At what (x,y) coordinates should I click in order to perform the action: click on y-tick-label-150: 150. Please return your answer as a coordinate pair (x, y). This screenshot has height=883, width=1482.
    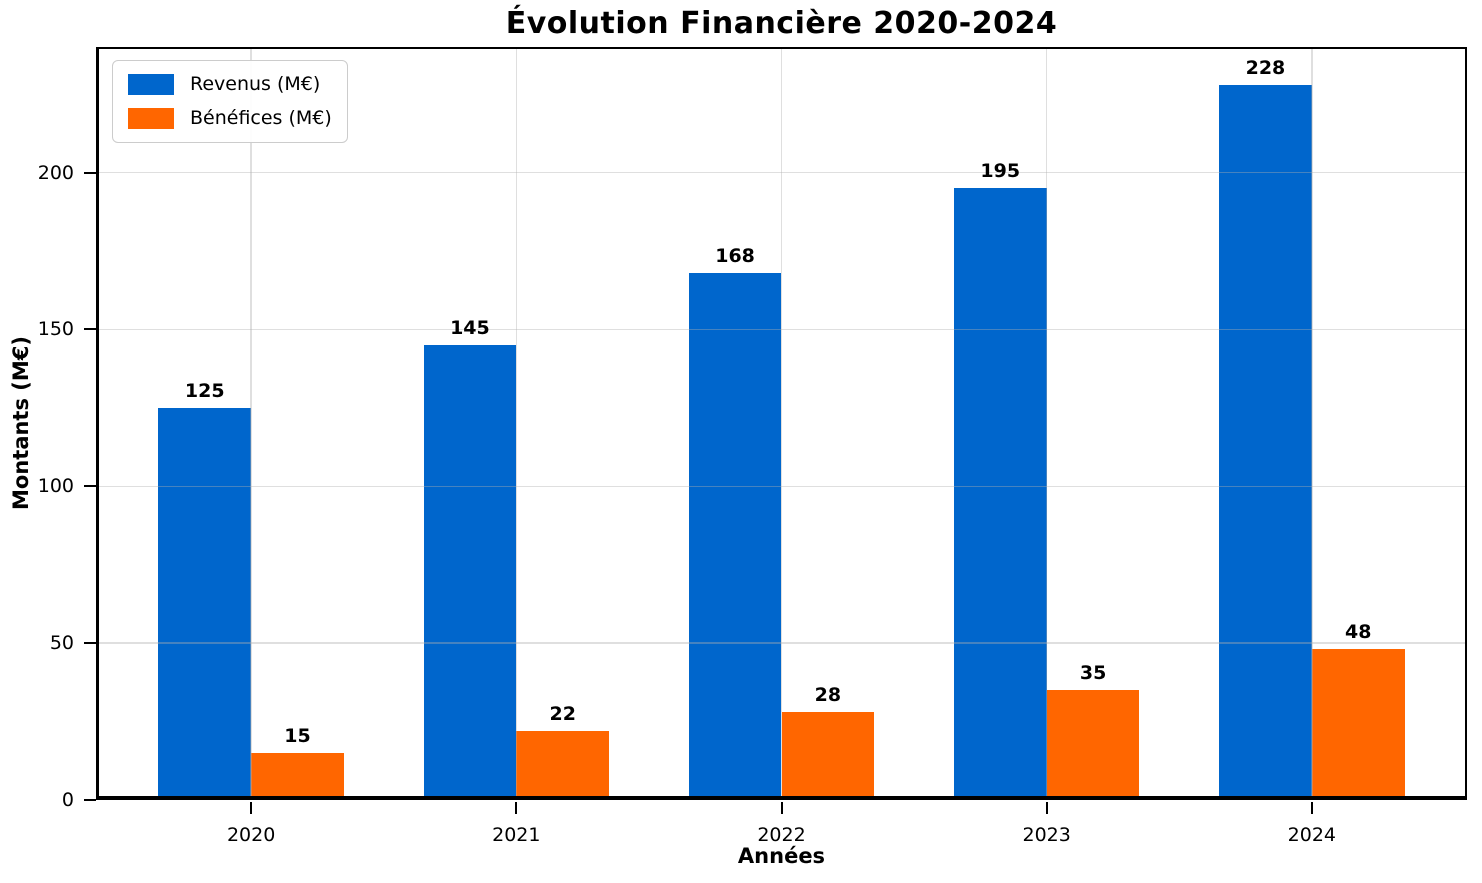
    Looking at the image, I should click on (55, 329).